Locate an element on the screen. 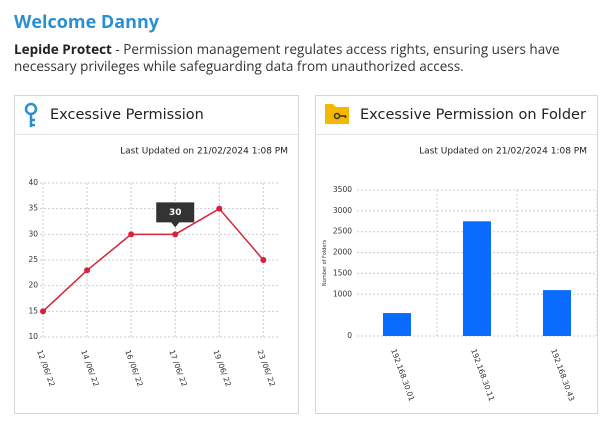  key-icon is located at coordinates (31, 114).